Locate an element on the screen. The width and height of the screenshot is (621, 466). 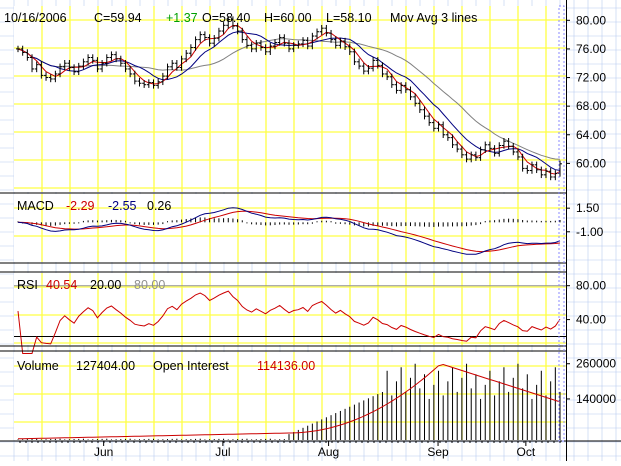
header-close: C=59.94 is located at coordinates (118, 18).